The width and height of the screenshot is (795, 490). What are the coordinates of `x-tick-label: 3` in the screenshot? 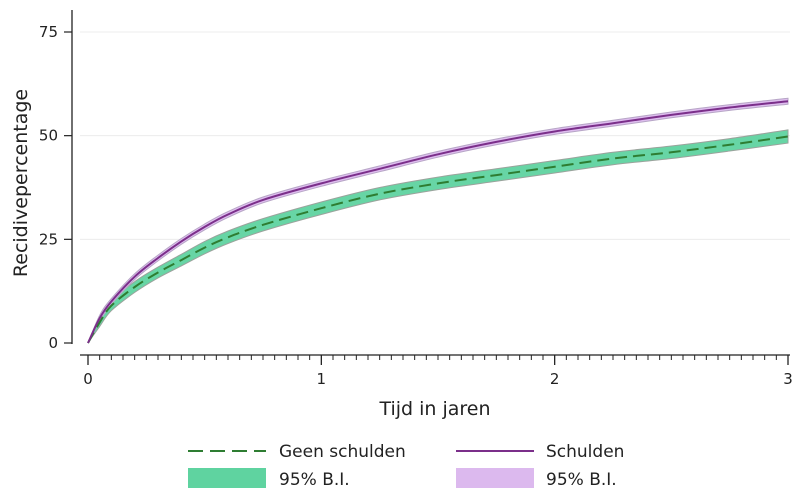 It's located at (788, 379).